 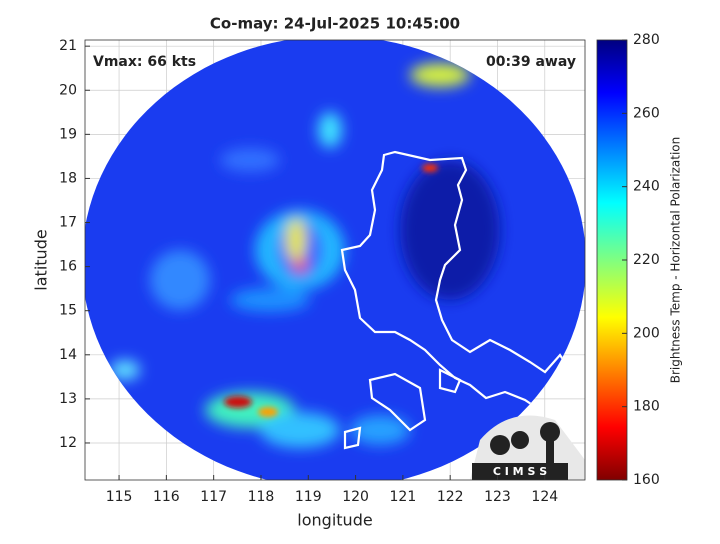 What do you see at coordinates (646, 187) in the screenshot?
I see `colorbar-tick-label: 240` at bounding box center [646, 187].